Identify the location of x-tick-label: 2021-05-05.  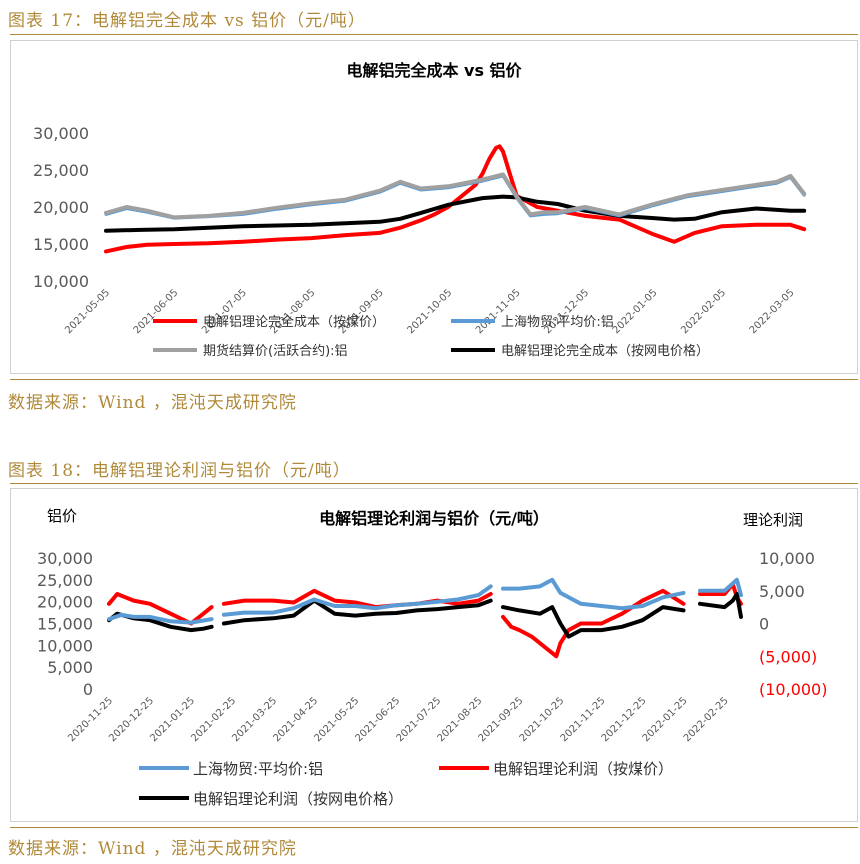
(87, 311).